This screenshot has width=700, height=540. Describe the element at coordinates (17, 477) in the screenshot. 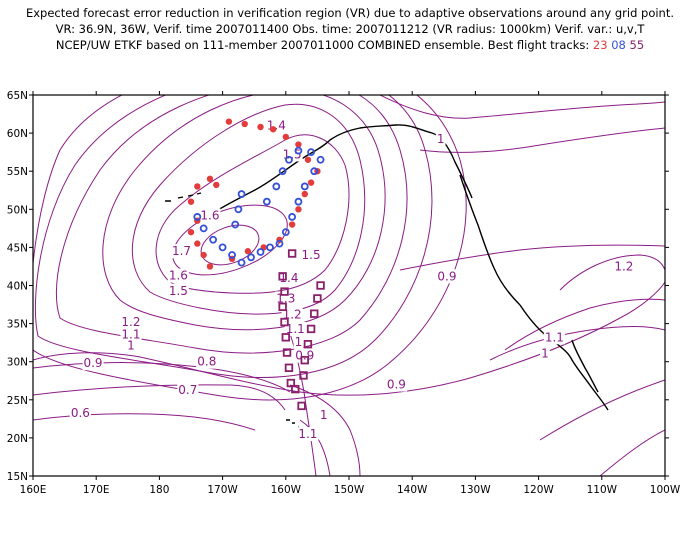

I see `lat-label: 15N` at that location.